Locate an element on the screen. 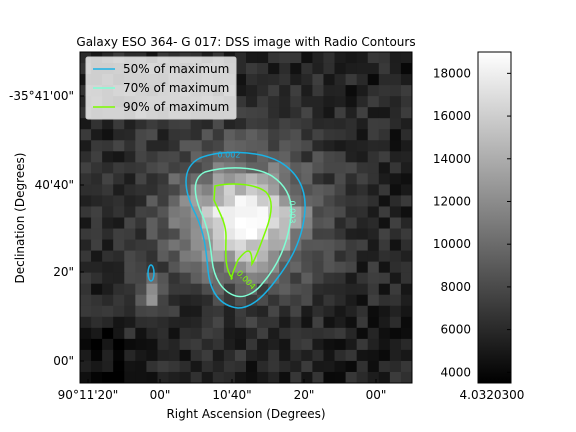  y-axis-label: Declination (Degrees) is located at coordinates (20, 218).